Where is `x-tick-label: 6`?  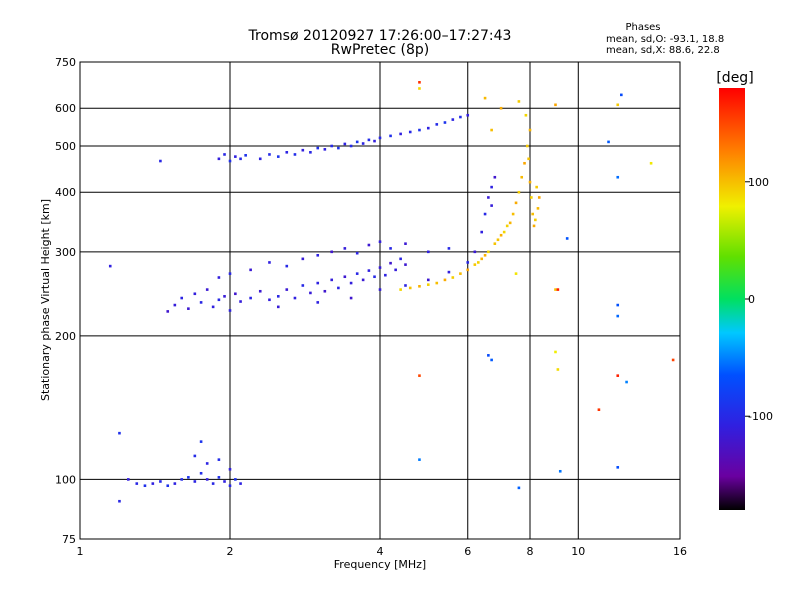 x-tick-label: 6 is located at coordinates (467, 551).